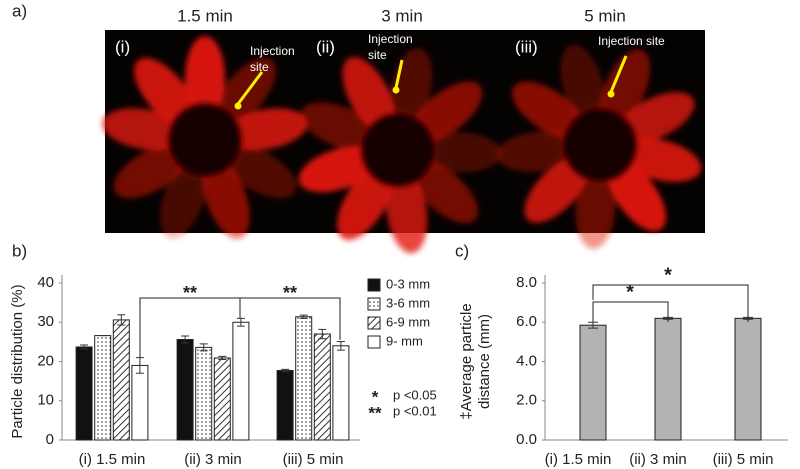 Image resolution: width=800 pixels, height=469 pixels. I want to click on significance-label: p <0.05, so click(415, 394).